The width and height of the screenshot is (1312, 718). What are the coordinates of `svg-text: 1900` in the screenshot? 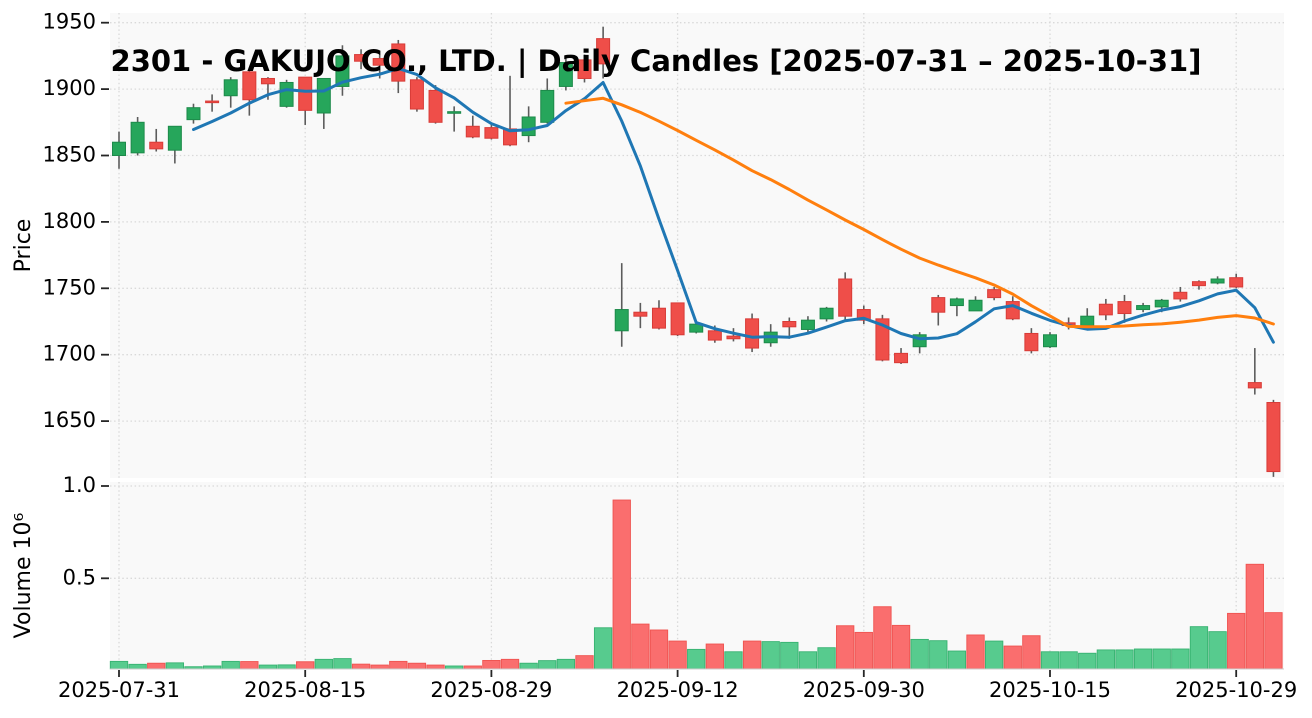 It's located at (69, 88).